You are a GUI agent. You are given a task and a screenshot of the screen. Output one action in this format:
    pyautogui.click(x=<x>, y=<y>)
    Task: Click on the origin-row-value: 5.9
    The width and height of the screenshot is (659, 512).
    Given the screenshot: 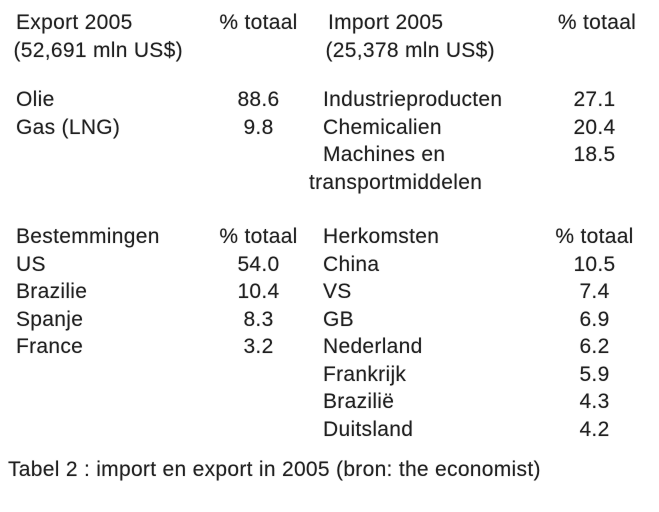 What is the action you would take?
    pyautogui.click(x=594, y=374)
    